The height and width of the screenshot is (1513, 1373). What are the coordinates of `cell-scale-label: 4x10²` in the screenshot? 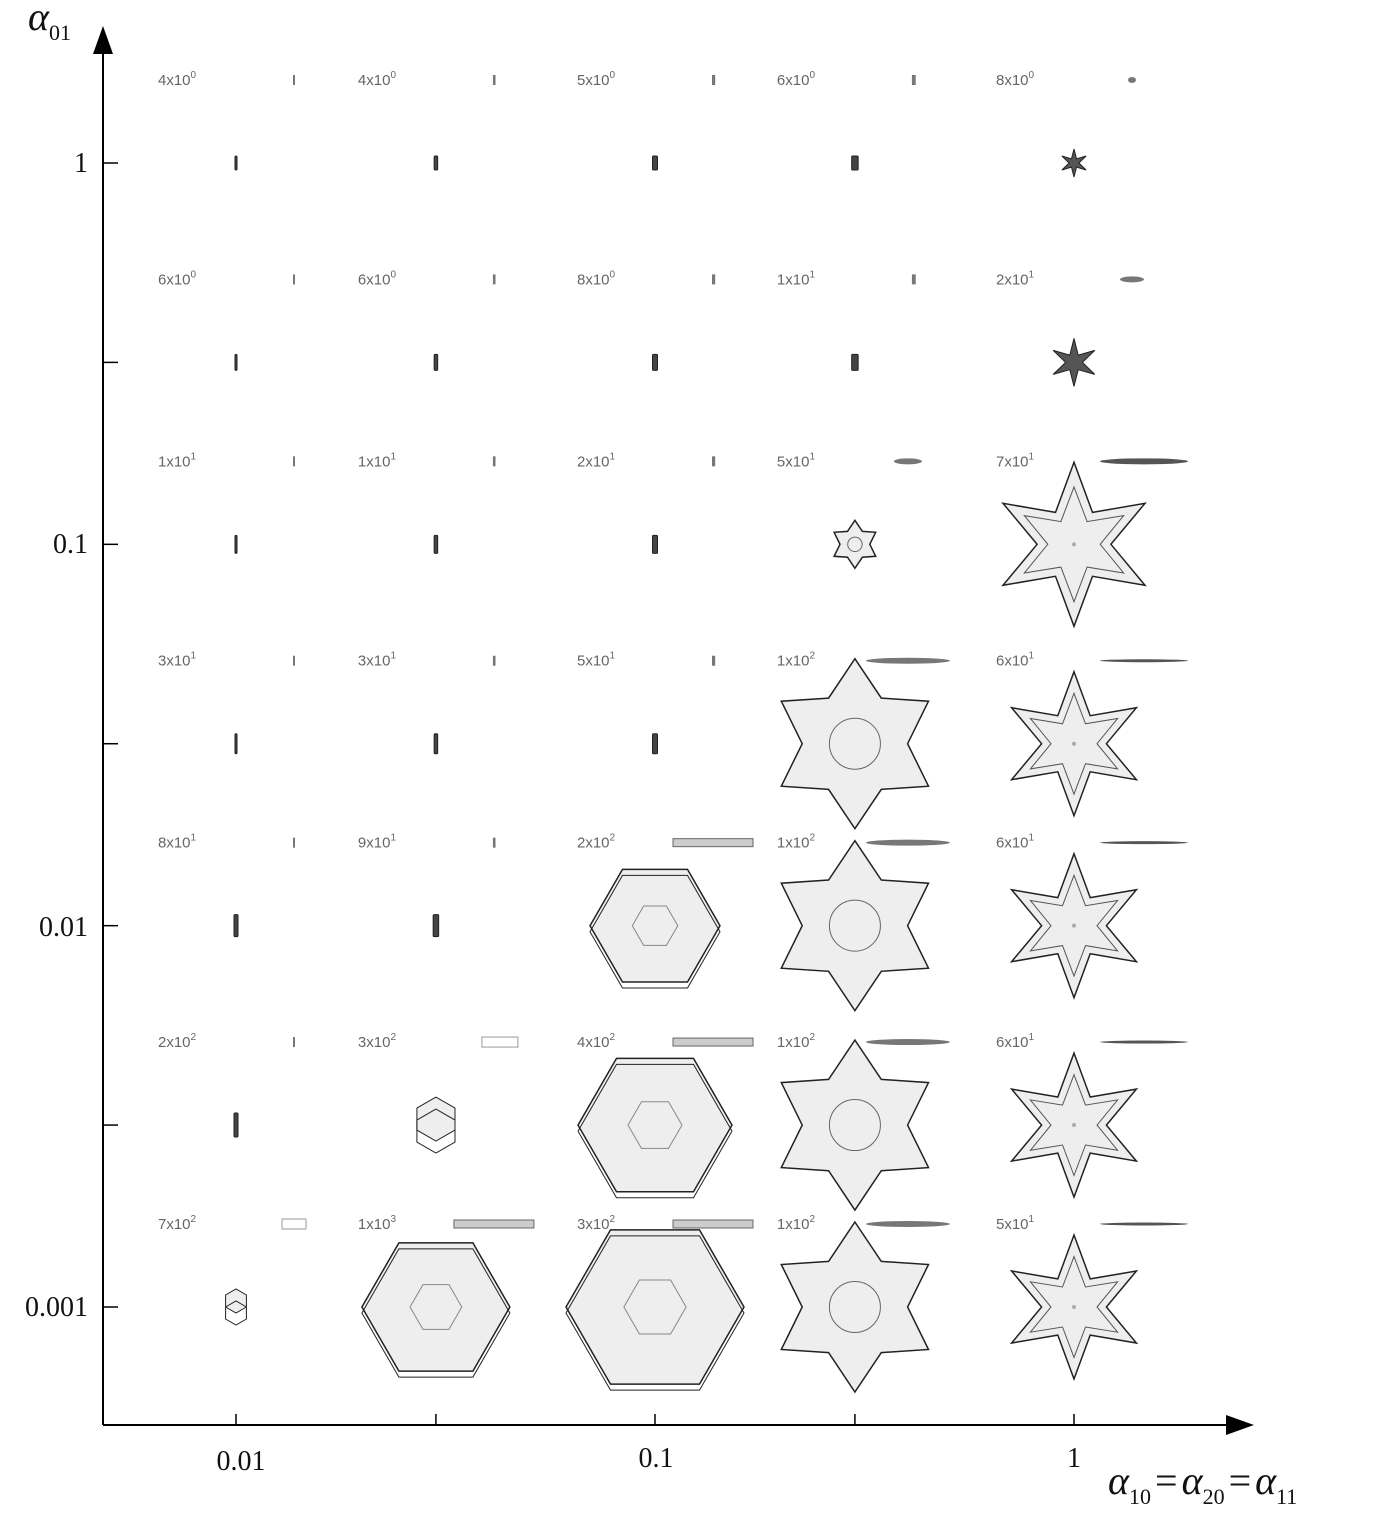 It's located at (596, 1041).